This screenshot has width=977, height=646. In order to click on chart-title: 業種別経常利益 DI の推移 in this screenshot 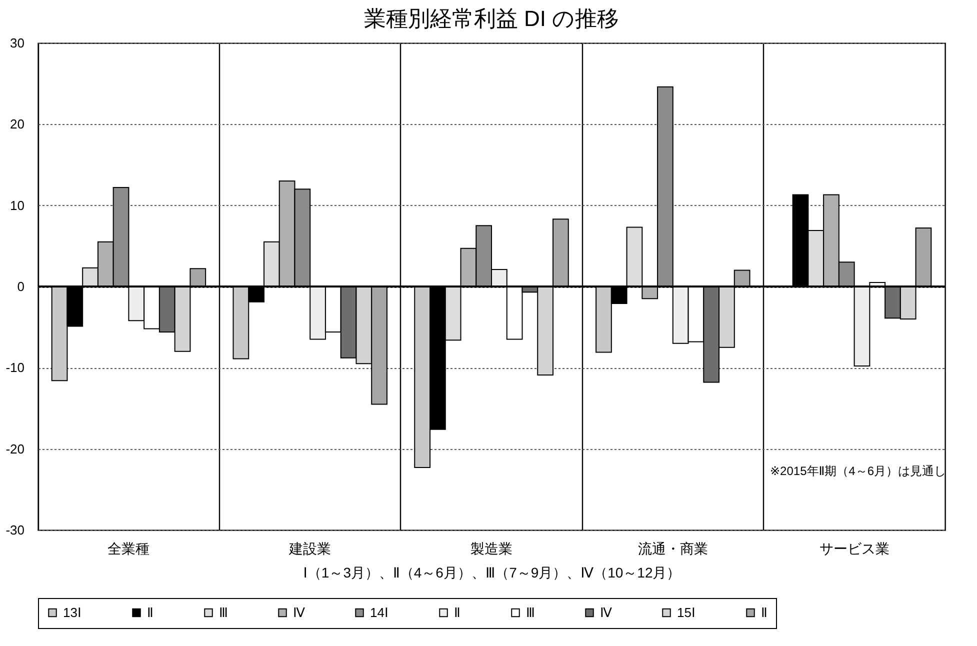, I will do `click(492, 18)`.